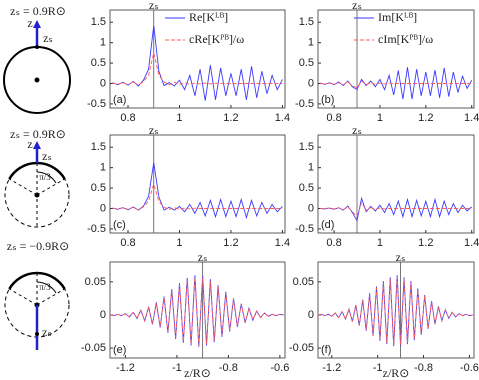 Image resolution: width=479 pixels, height=380 pixels. I want to click on angle-label: π/3, so click(45, 287).